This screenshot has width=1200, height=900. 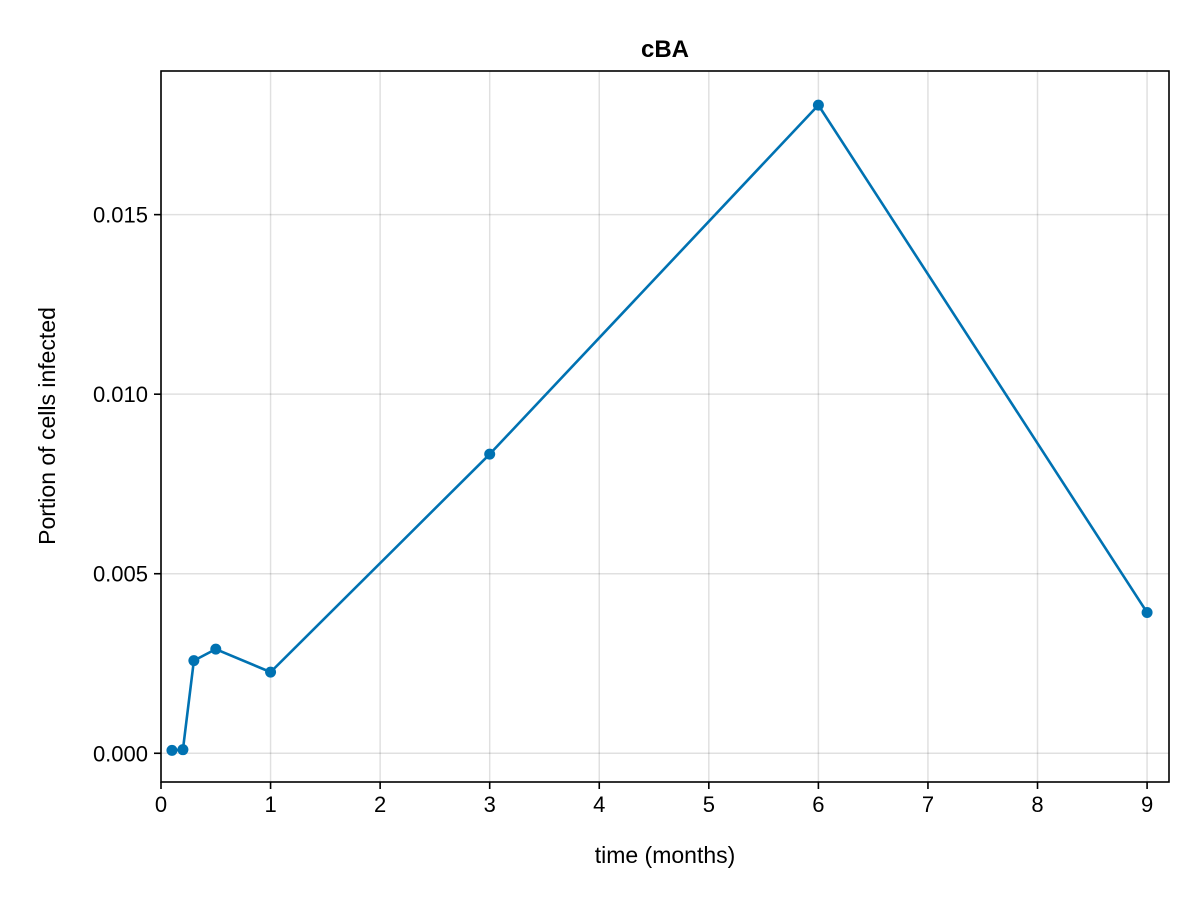 I want to click on x-tick-label: 7, so click(x=928, y=804).